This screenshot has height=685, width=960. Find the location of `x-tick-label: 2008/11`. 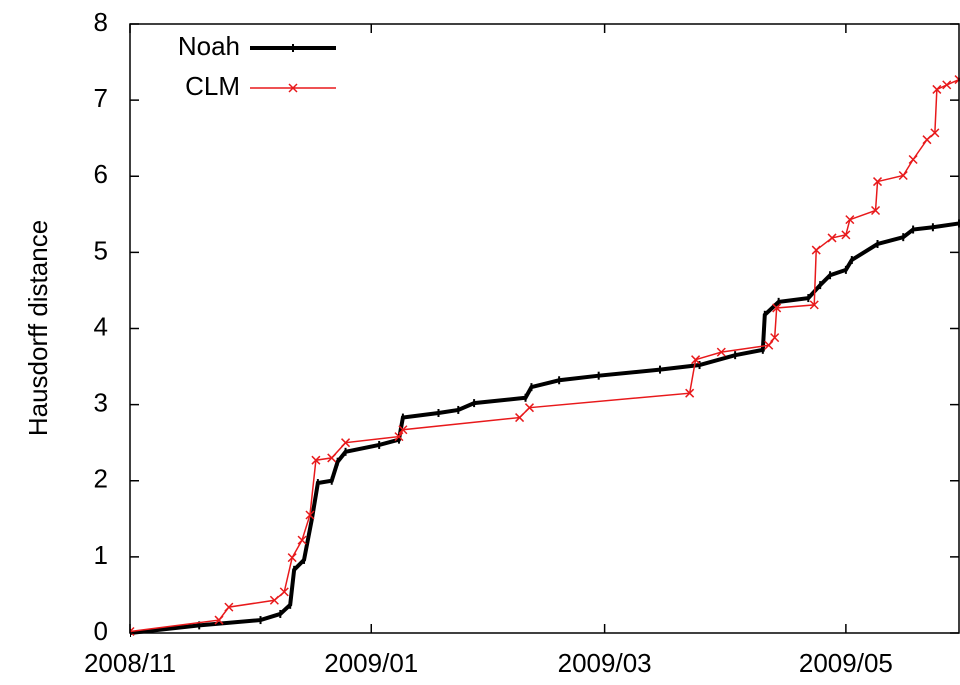

x-tick-label: 2008/11 is located at coordinates (130, 663).